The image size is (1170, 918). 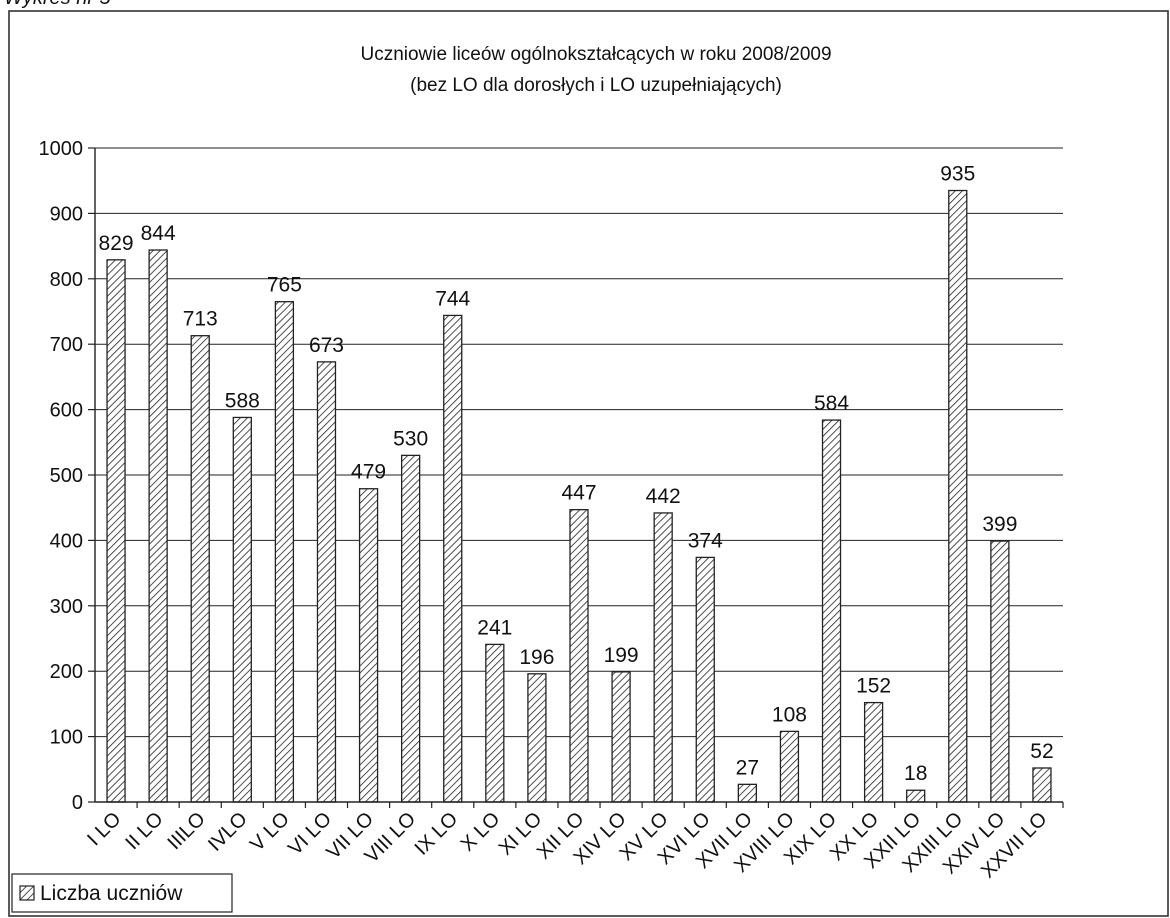 What do you see at coordinates (831, 403) in the screenshot?
I see `data-label: 584` at bounding box center [831, 403].